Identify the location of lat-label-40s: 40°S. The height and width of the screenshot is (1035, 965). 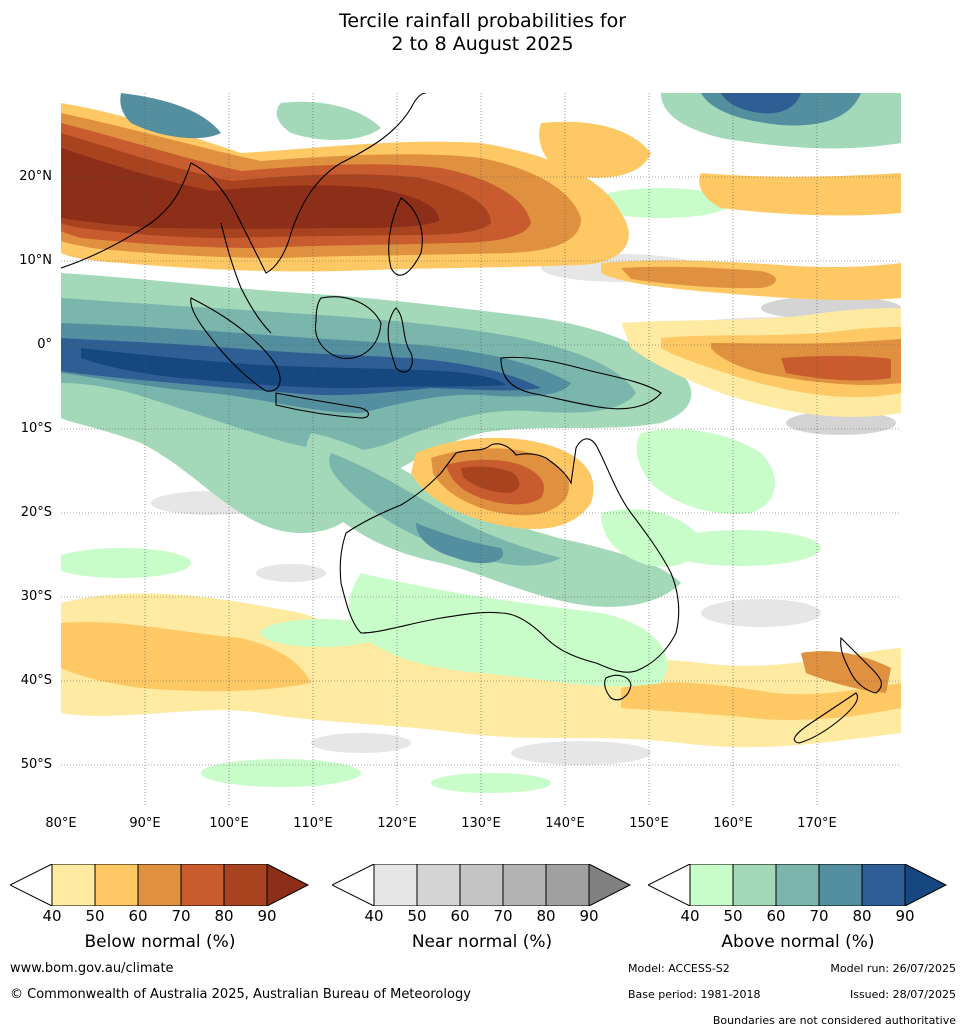
(36, 680).